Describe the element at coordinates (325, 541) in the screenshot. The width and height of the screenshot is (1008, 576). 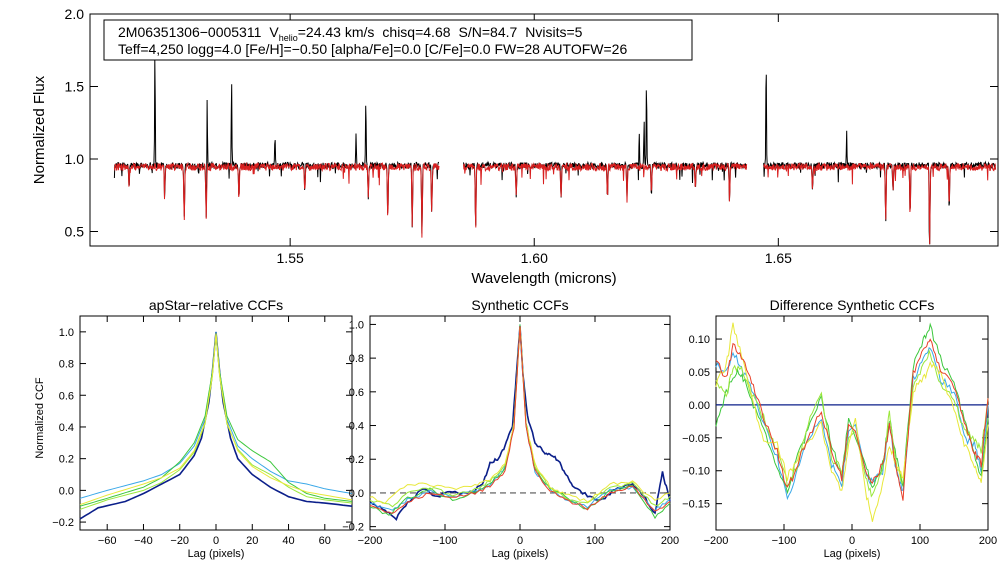
I see `x-tick-label: 60` at that location.